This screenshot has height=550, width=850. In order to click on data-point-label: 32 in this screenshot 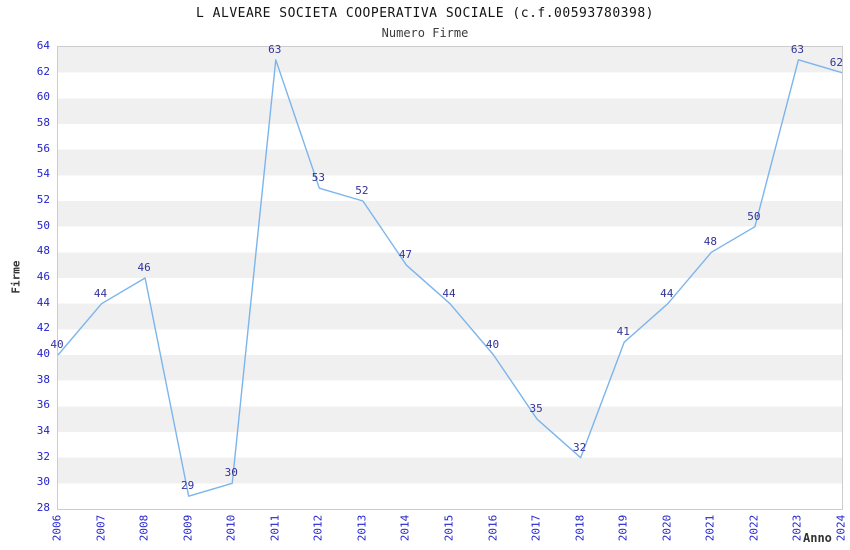, I will do `click(580, 447)`.